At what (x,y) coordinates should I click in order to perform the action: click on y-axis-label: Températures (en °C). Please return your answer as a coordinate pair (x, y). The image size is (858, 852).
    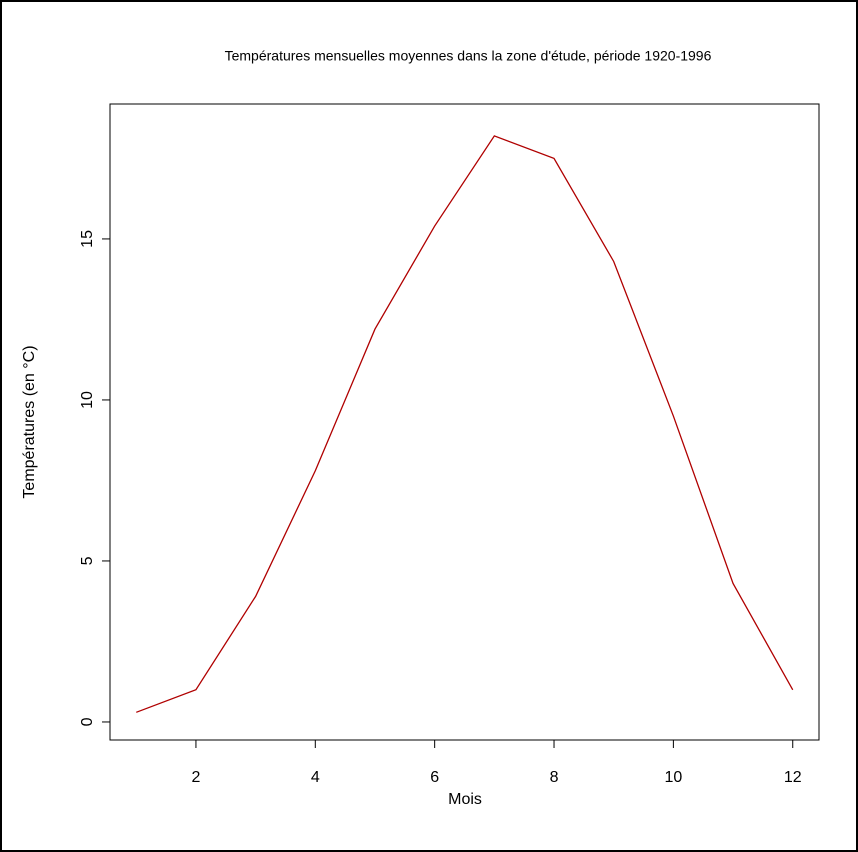
    Looking at the image, I should click on (29, 421).